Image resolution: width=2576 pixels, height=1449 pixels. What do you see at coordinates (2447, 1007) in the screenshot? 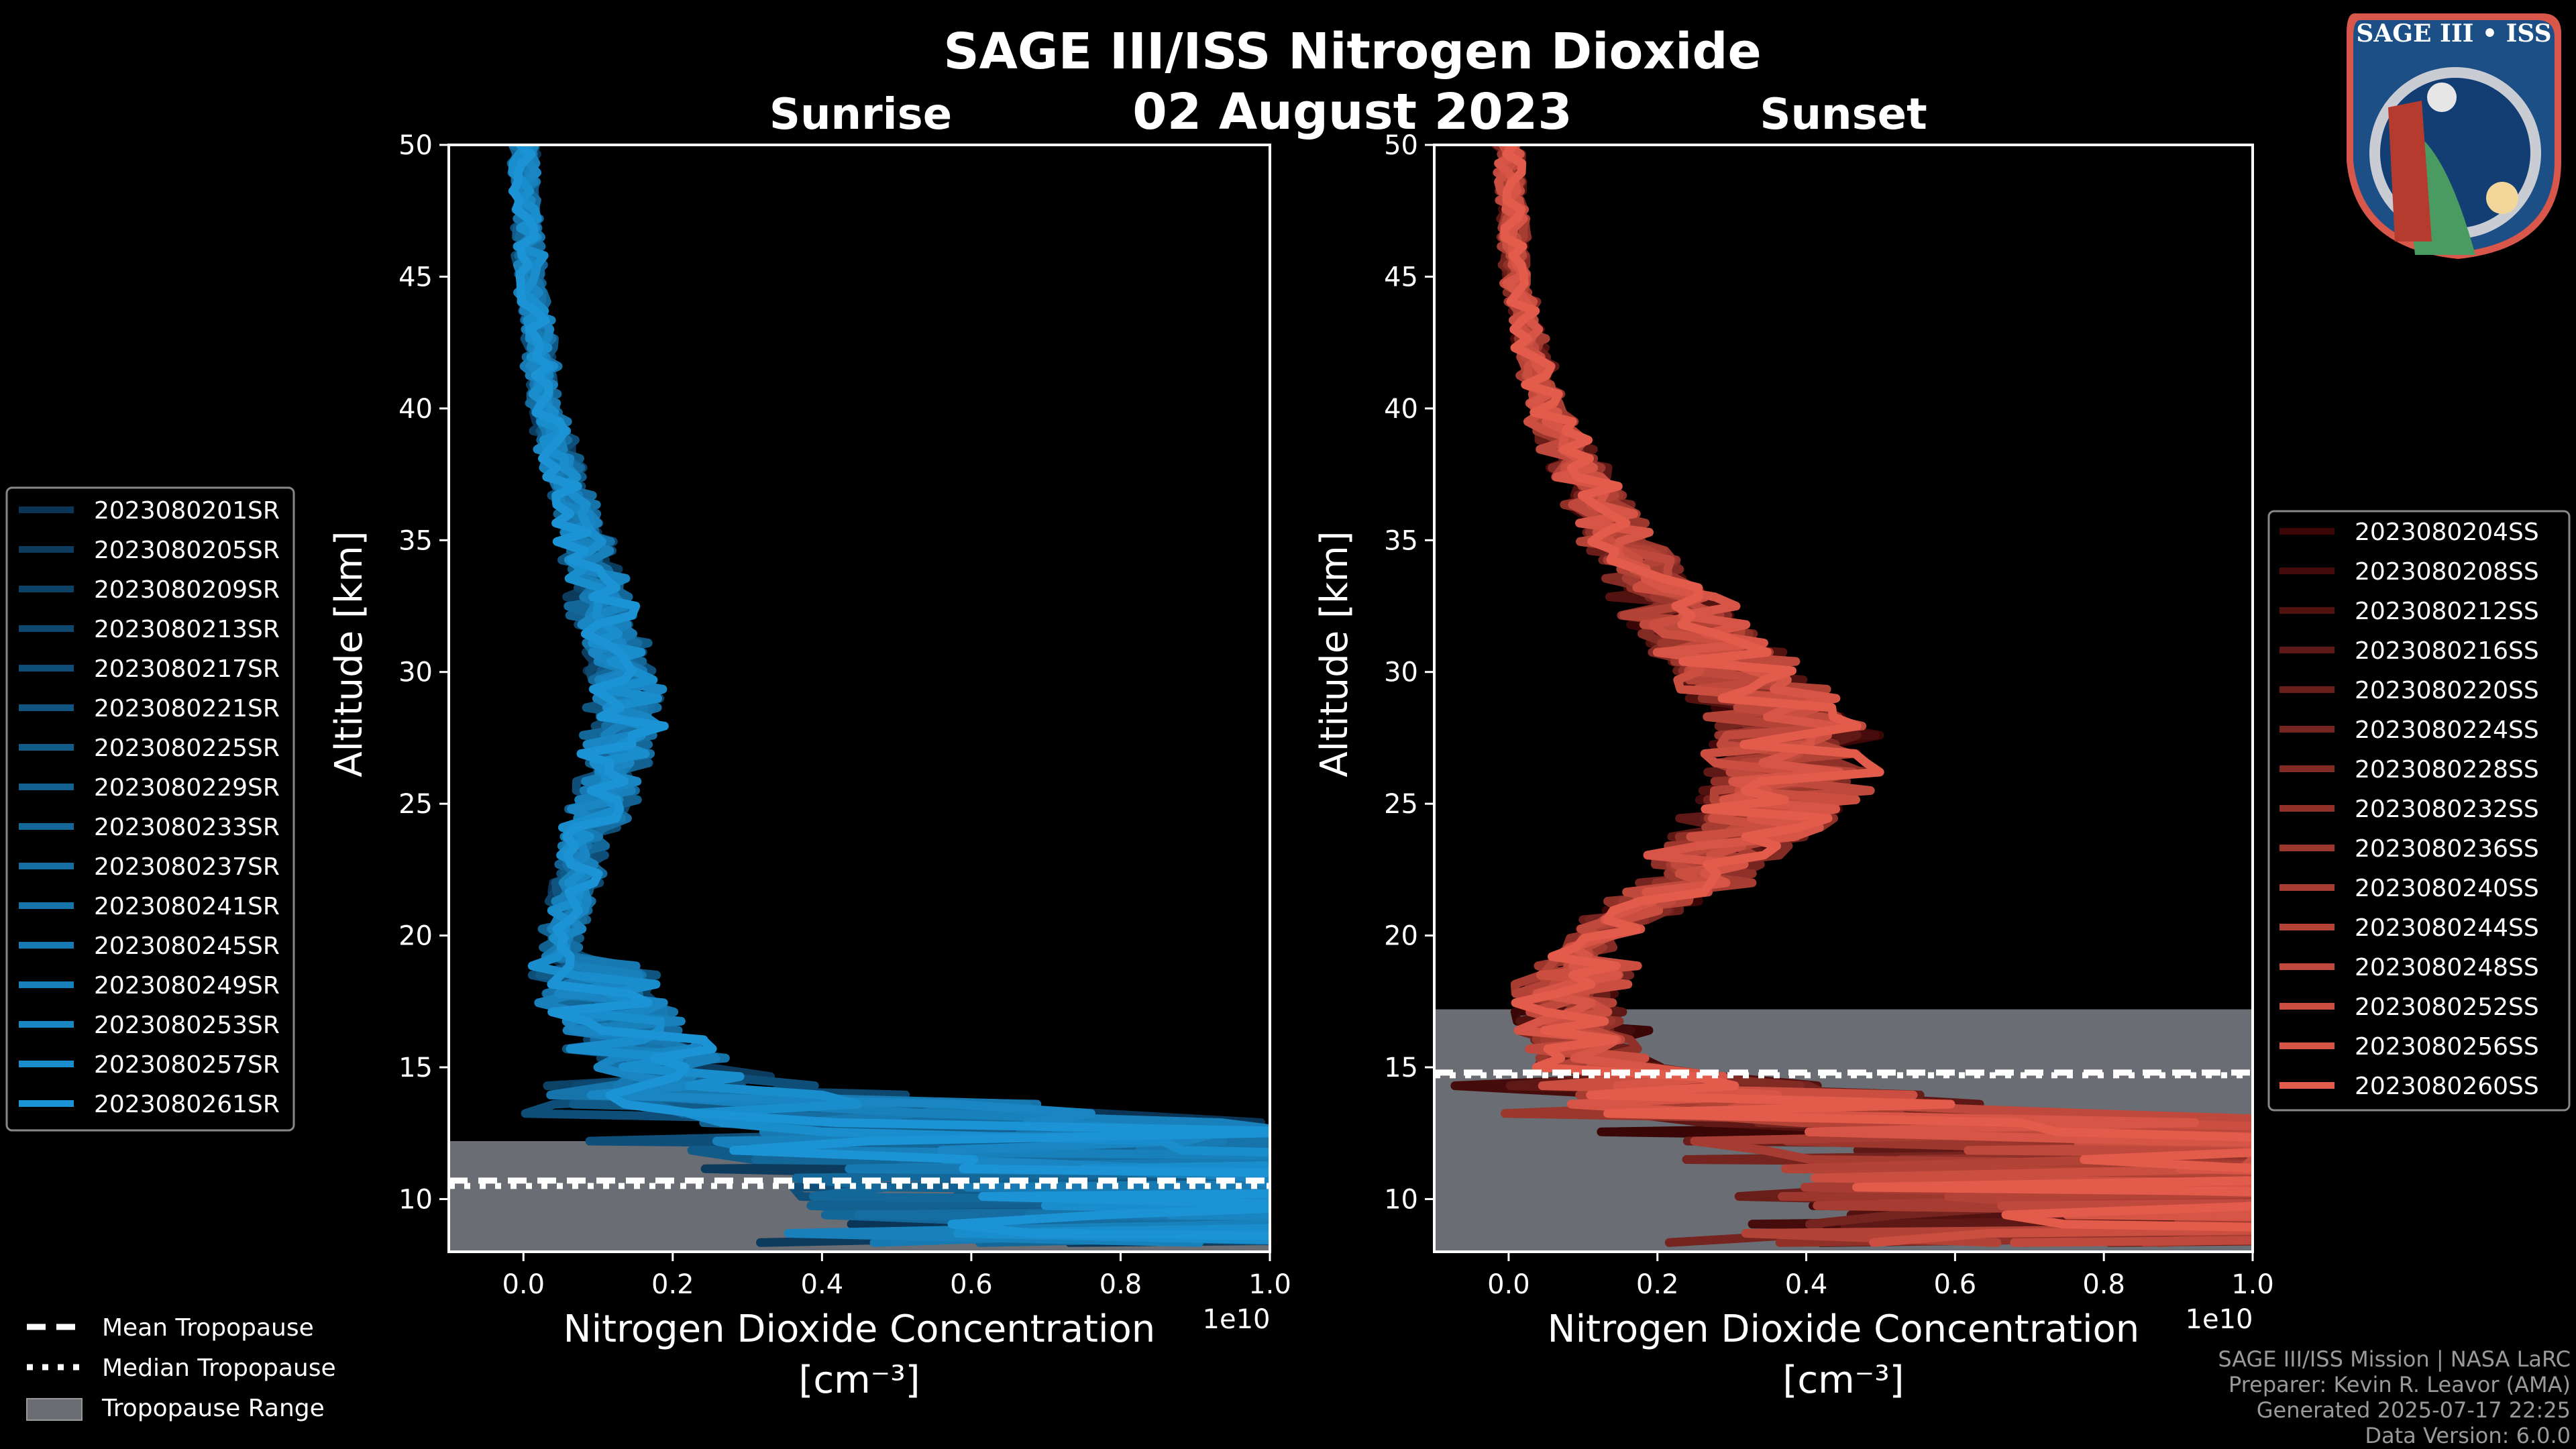
I see `legend-label: 2023080252SS` at bounding box center [2447, 1007].